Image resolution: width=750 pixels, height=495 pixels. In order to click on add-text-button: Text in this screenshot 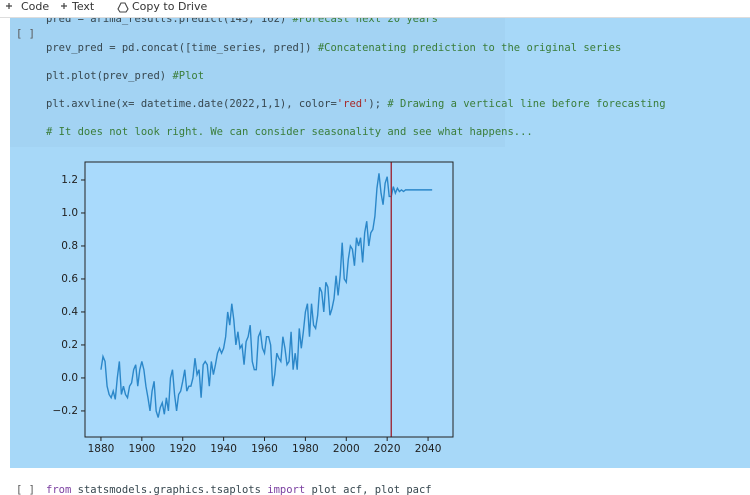, I will do `click(78, 6)`.